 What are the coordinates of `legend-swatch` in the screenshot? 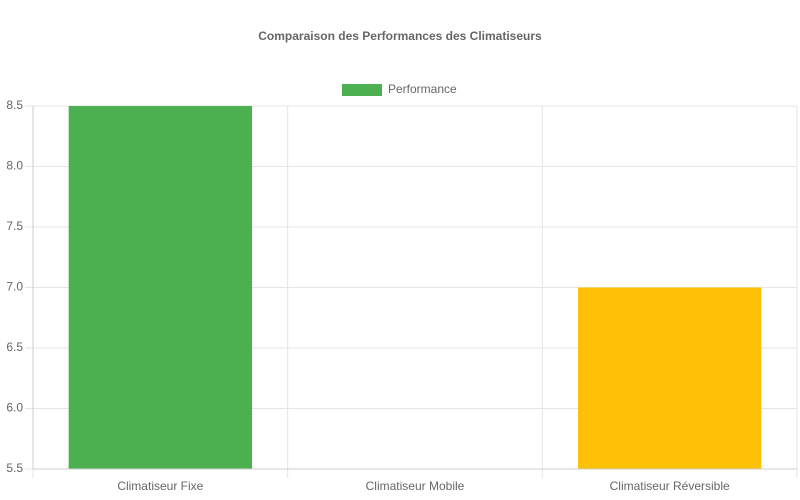 It's located at (362, 90).